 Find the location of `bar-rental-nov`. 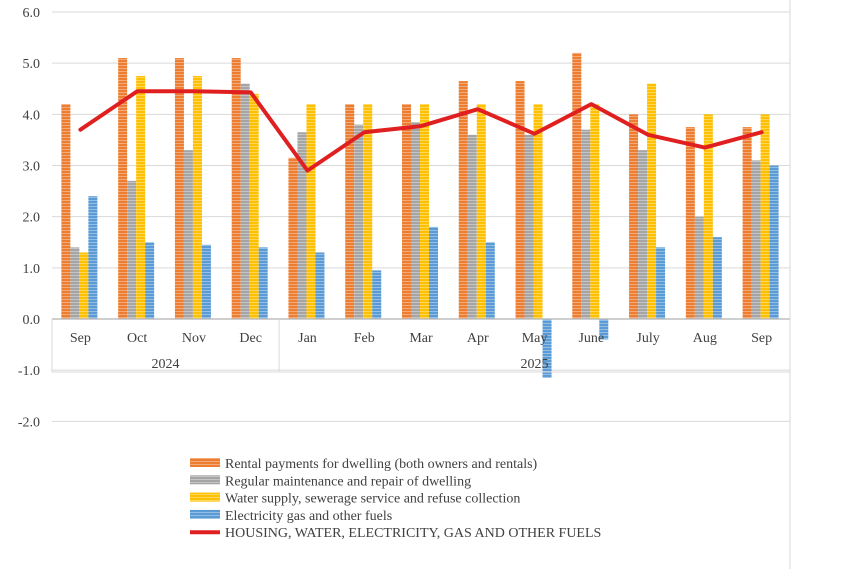

bar-rental-nov is located at coordinates (179, 189).